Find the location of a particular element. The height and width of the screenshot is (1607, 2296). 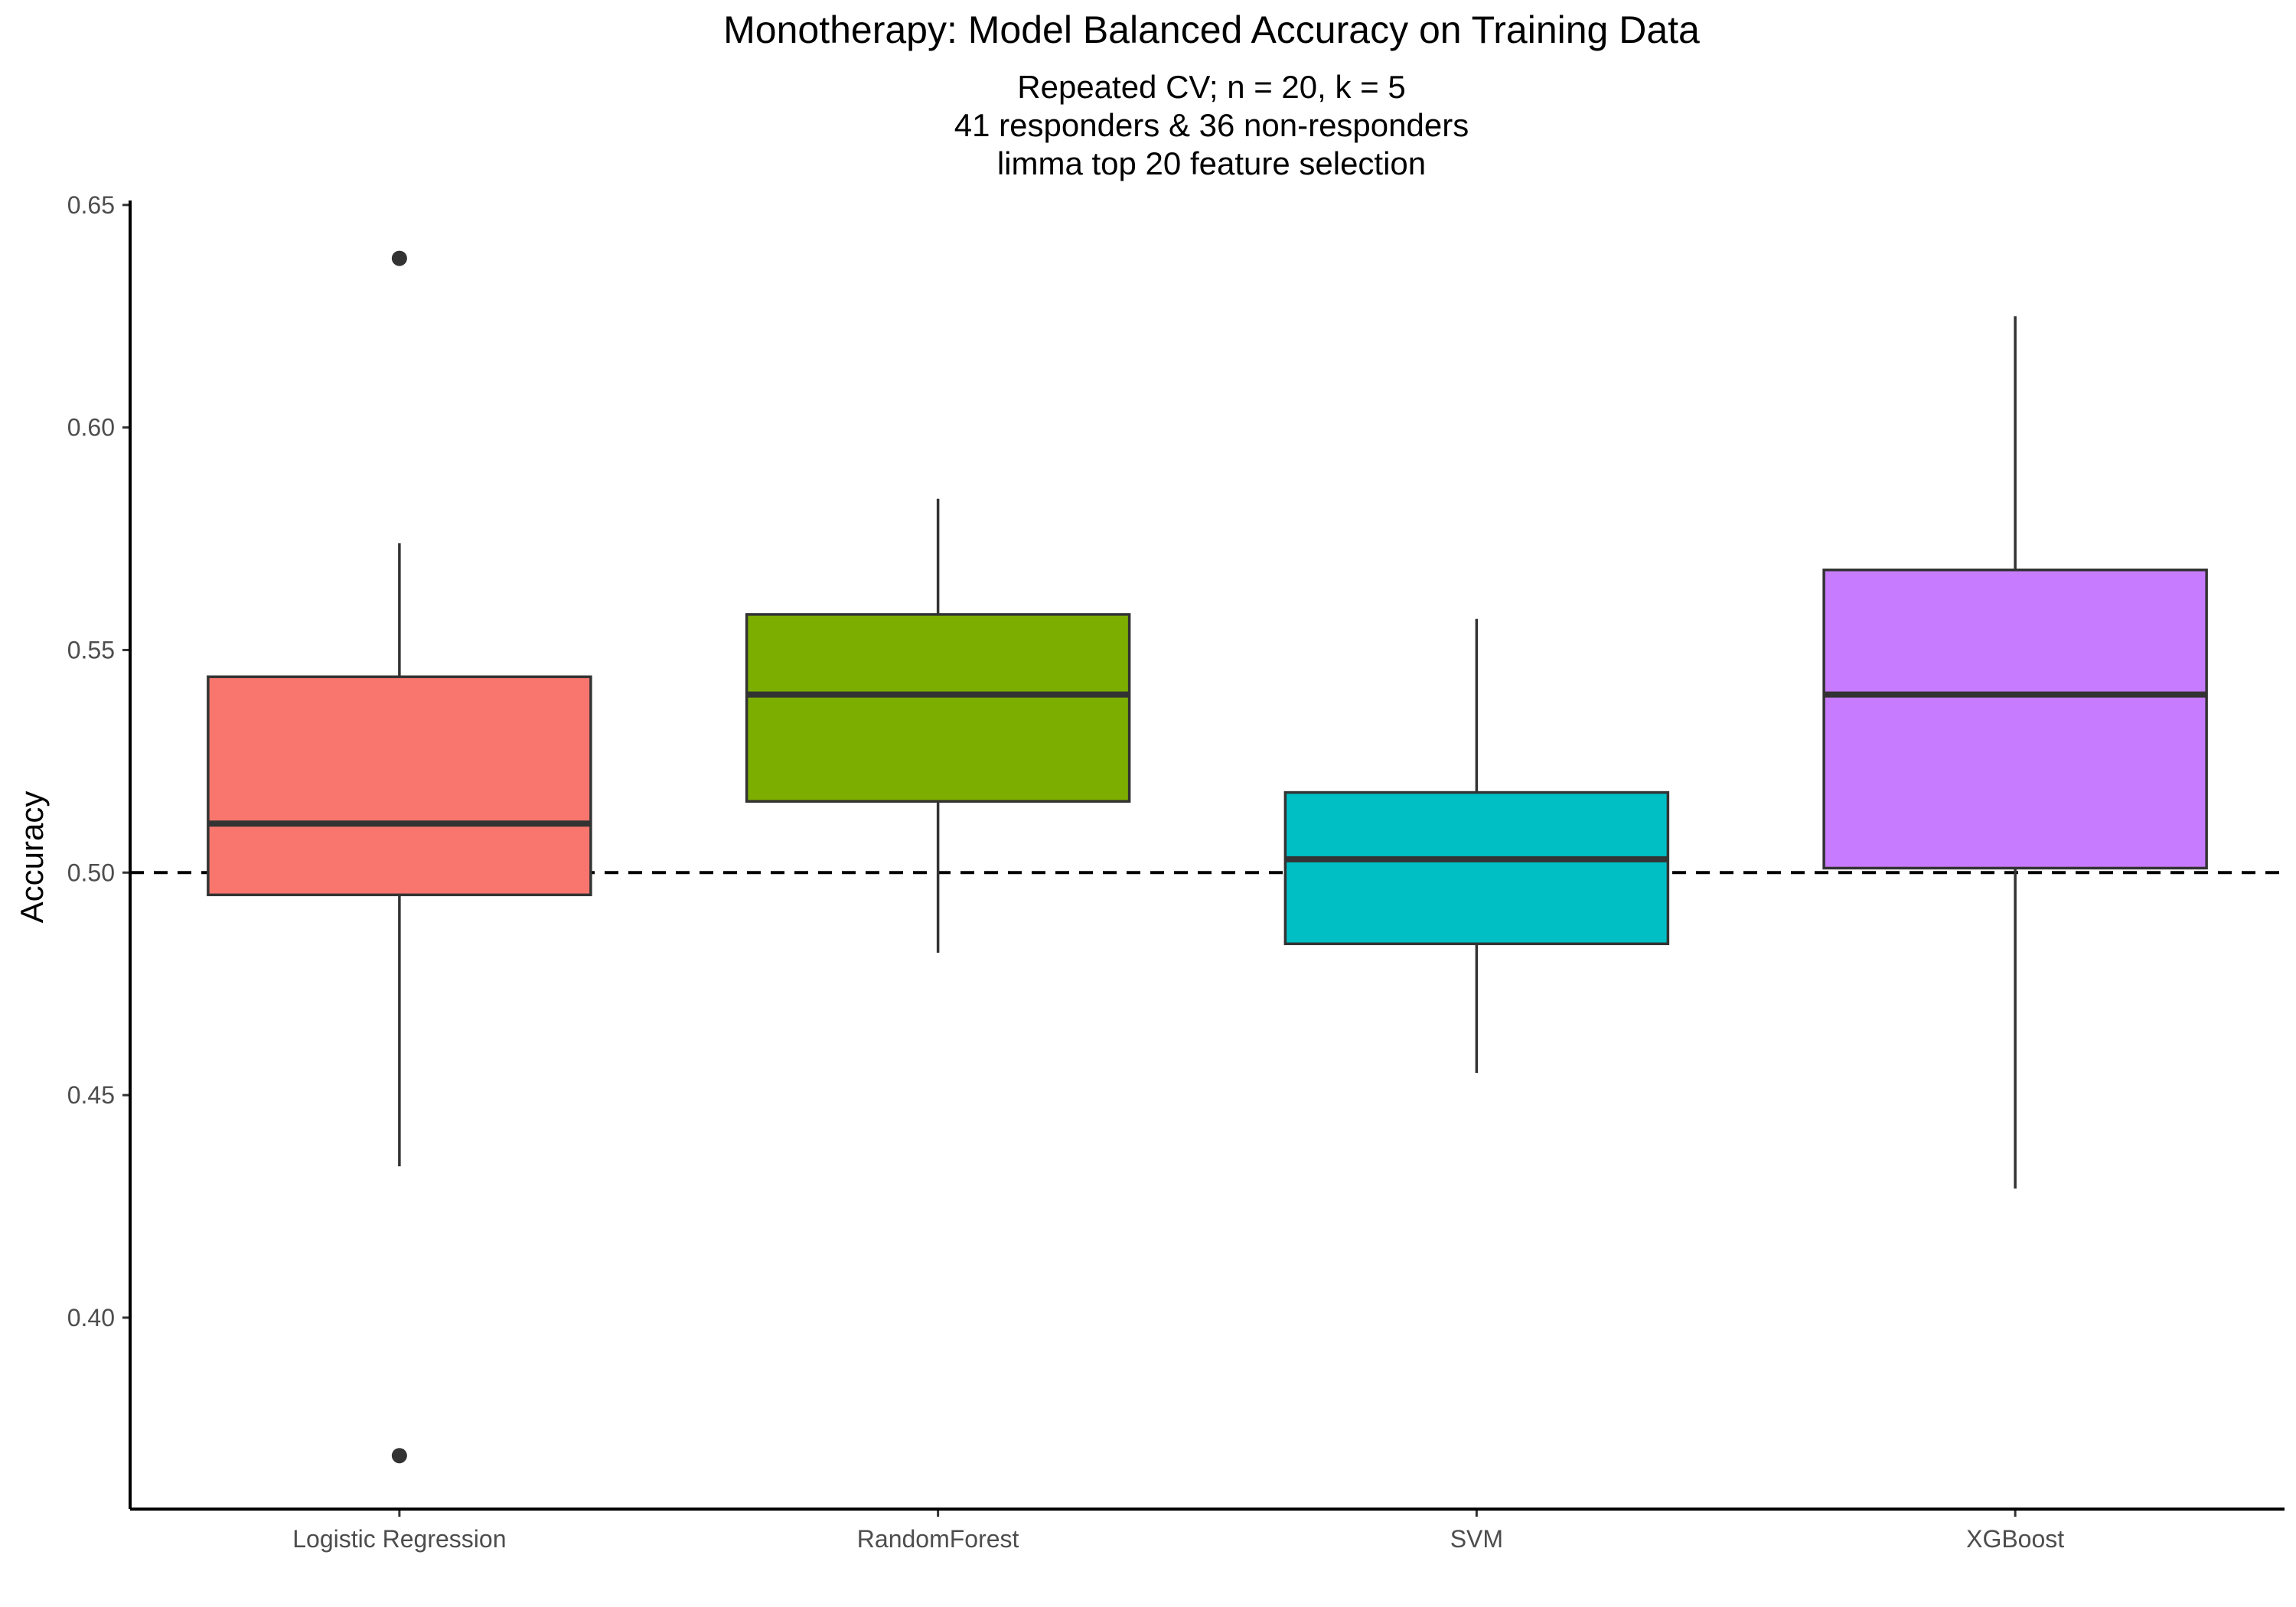

box-svm is located at coordinates (1476, 846).